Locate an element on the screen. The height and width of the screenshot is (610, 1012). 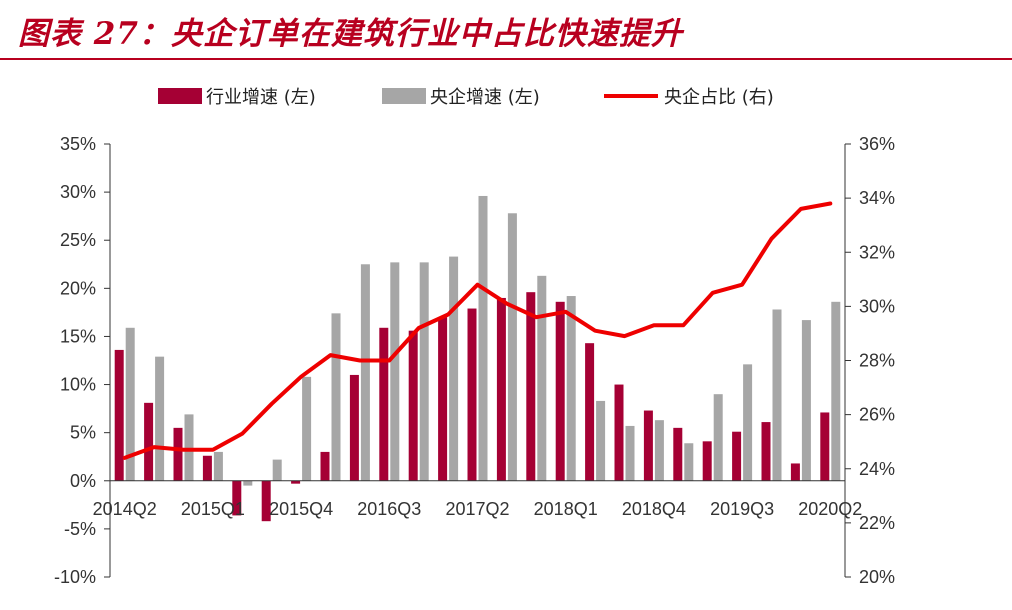
legend-soe-growth: 央企增速 (左) is located at coordinates (461, 96).